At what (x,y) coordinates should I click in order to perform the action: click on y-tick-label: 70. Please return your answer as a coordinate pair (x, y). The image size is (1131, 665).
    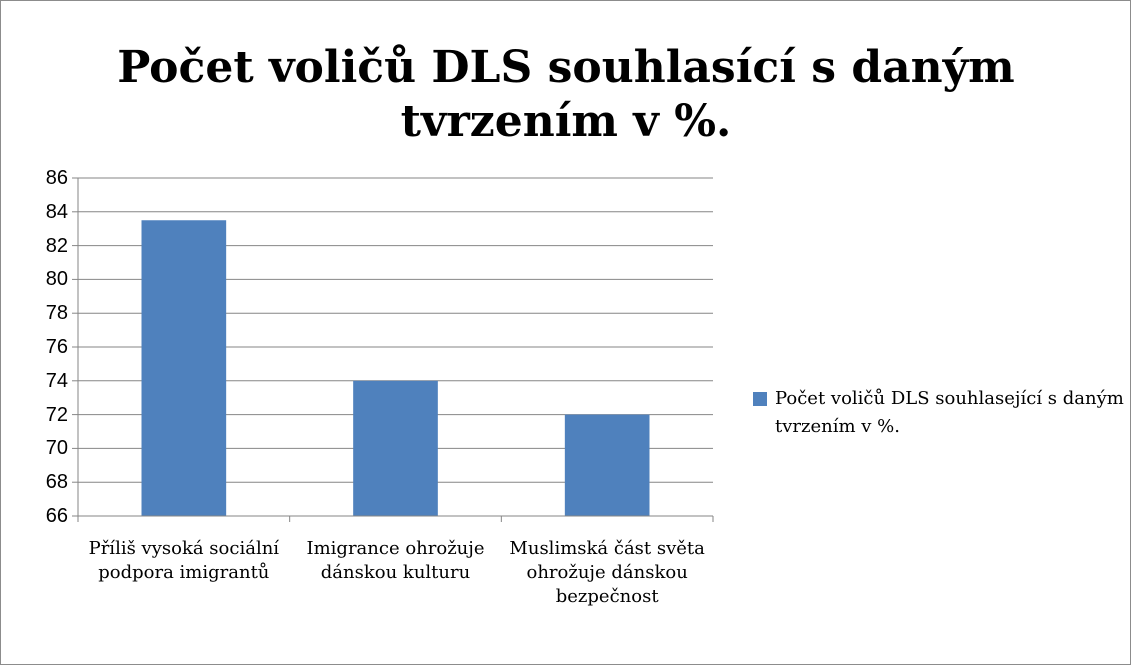
    Looking at the image, I should click on (56, 448).